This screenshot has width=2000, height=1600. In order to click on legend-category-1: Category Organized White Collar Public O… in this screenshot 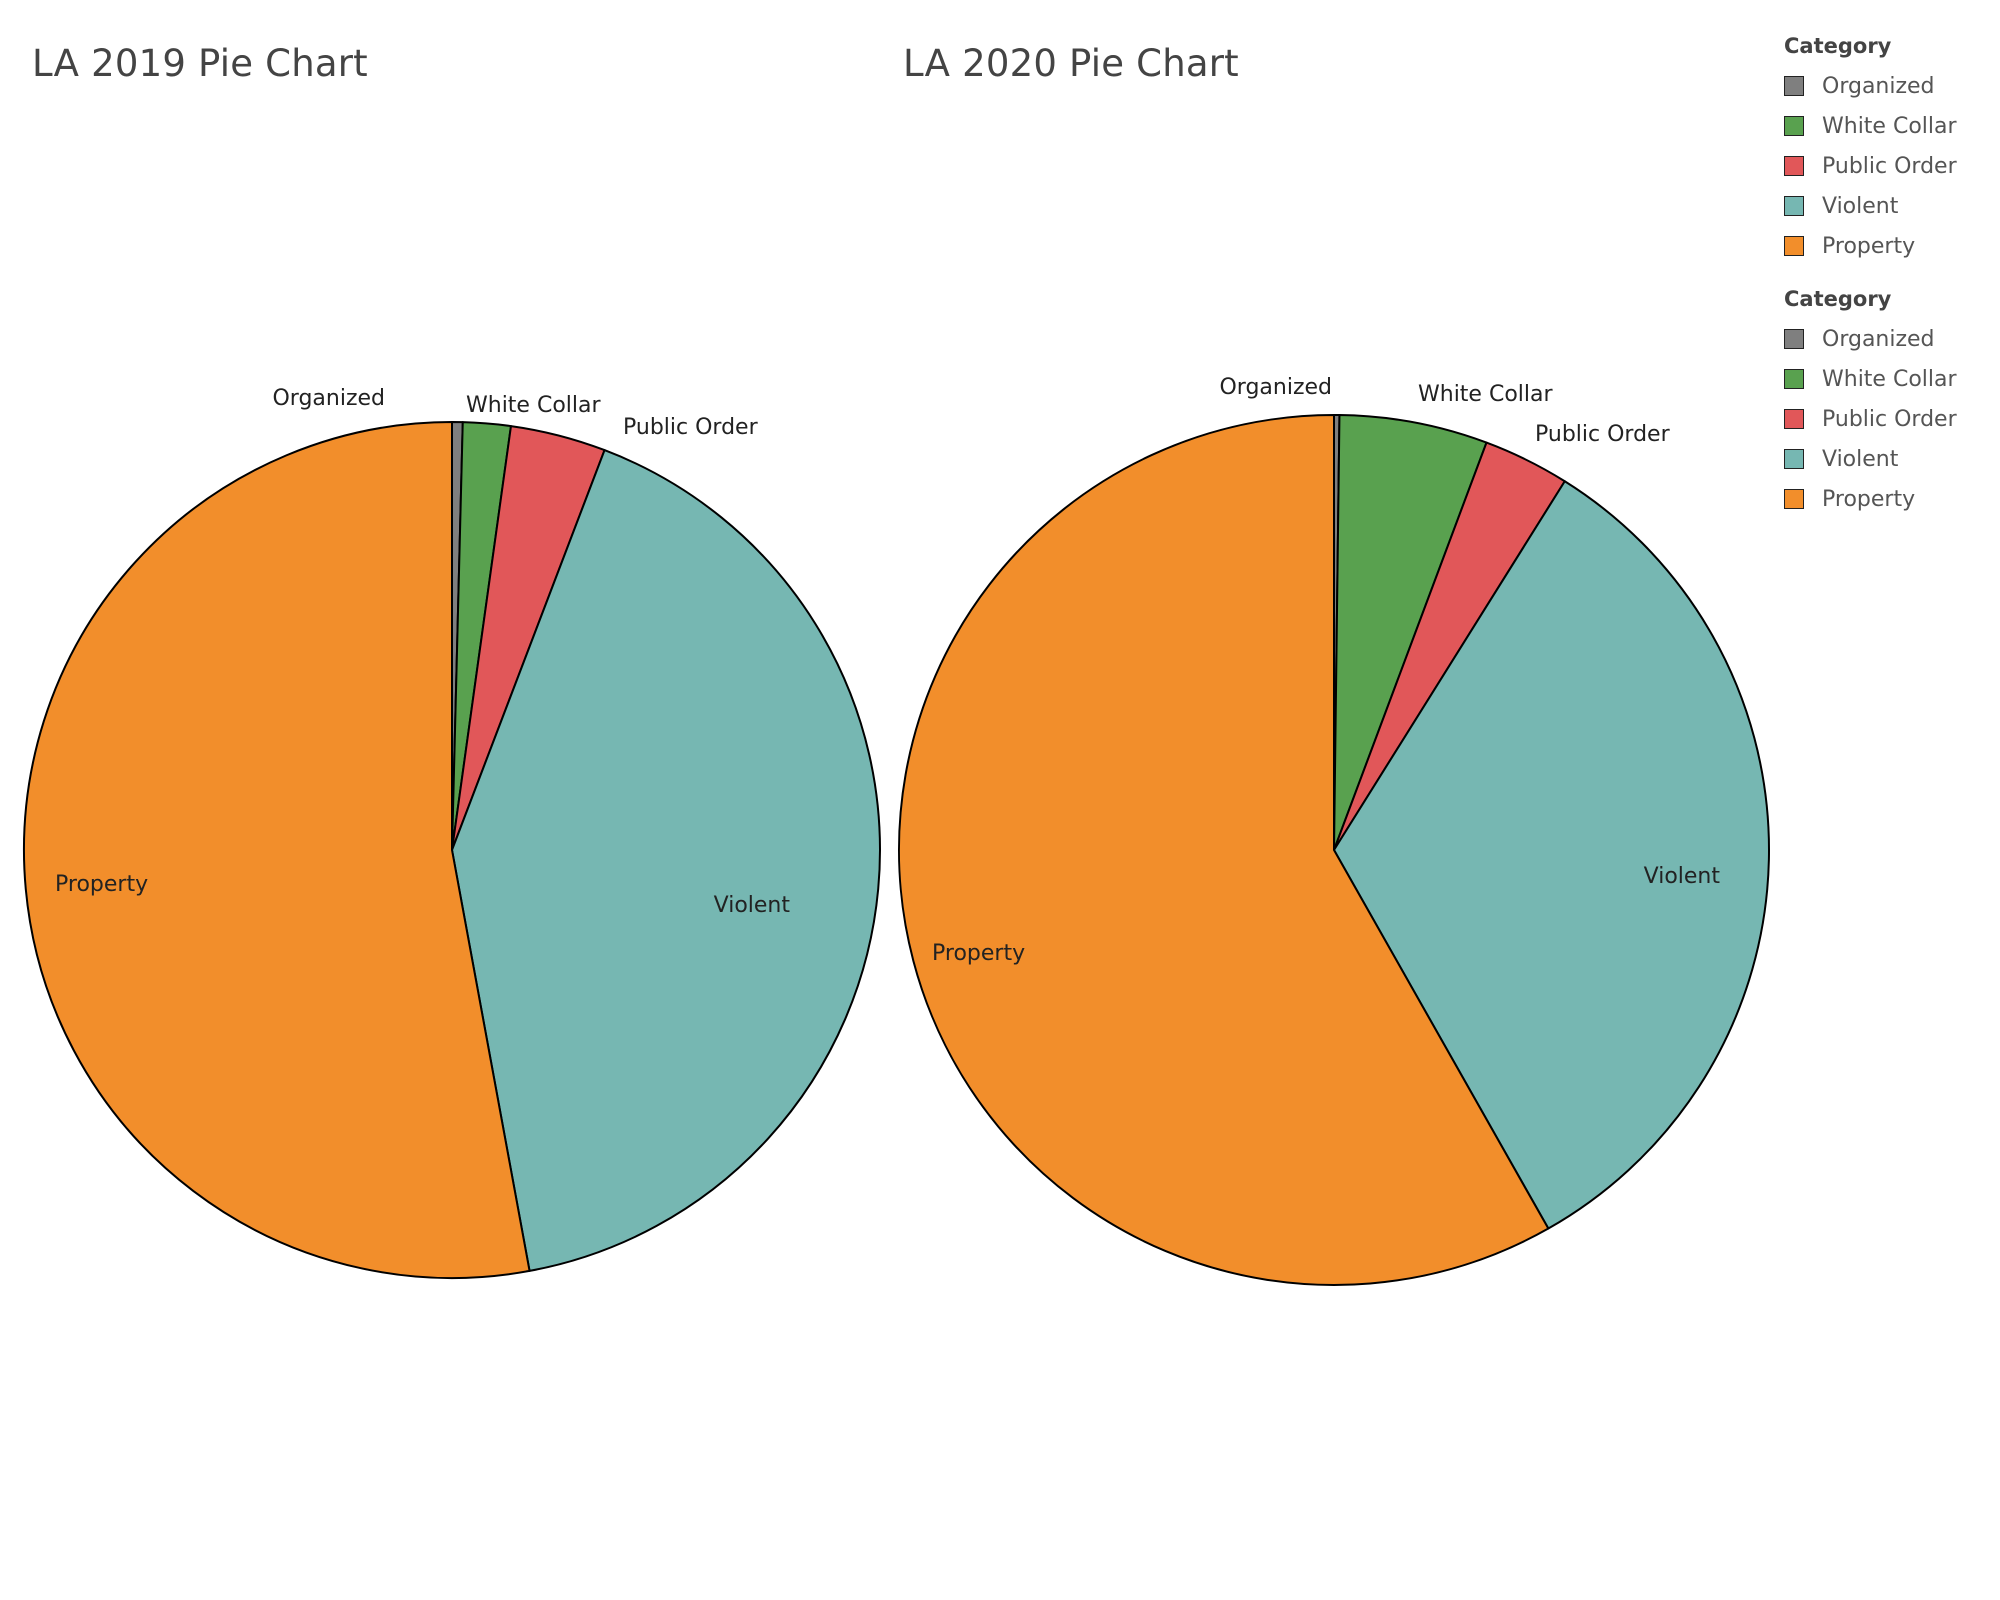, I will do `click(1870, 150)`.